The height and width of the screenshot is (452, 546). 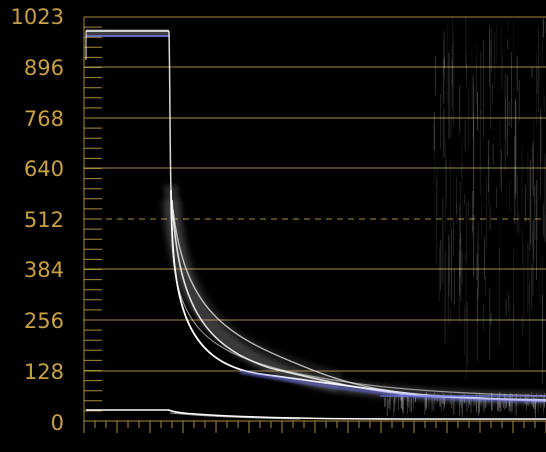 What do you see at coordinates (57, 423) in the screenshot?
I see `scale-label-0: 0` at bounding box center [57, 423].